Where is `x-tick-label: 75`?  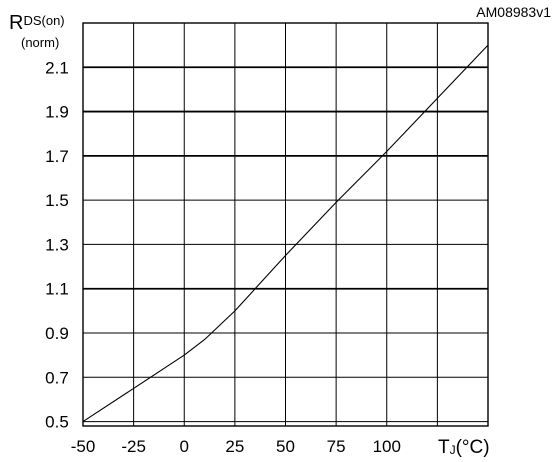 x-tick-label: 75 is located at coordinates (336, 446).